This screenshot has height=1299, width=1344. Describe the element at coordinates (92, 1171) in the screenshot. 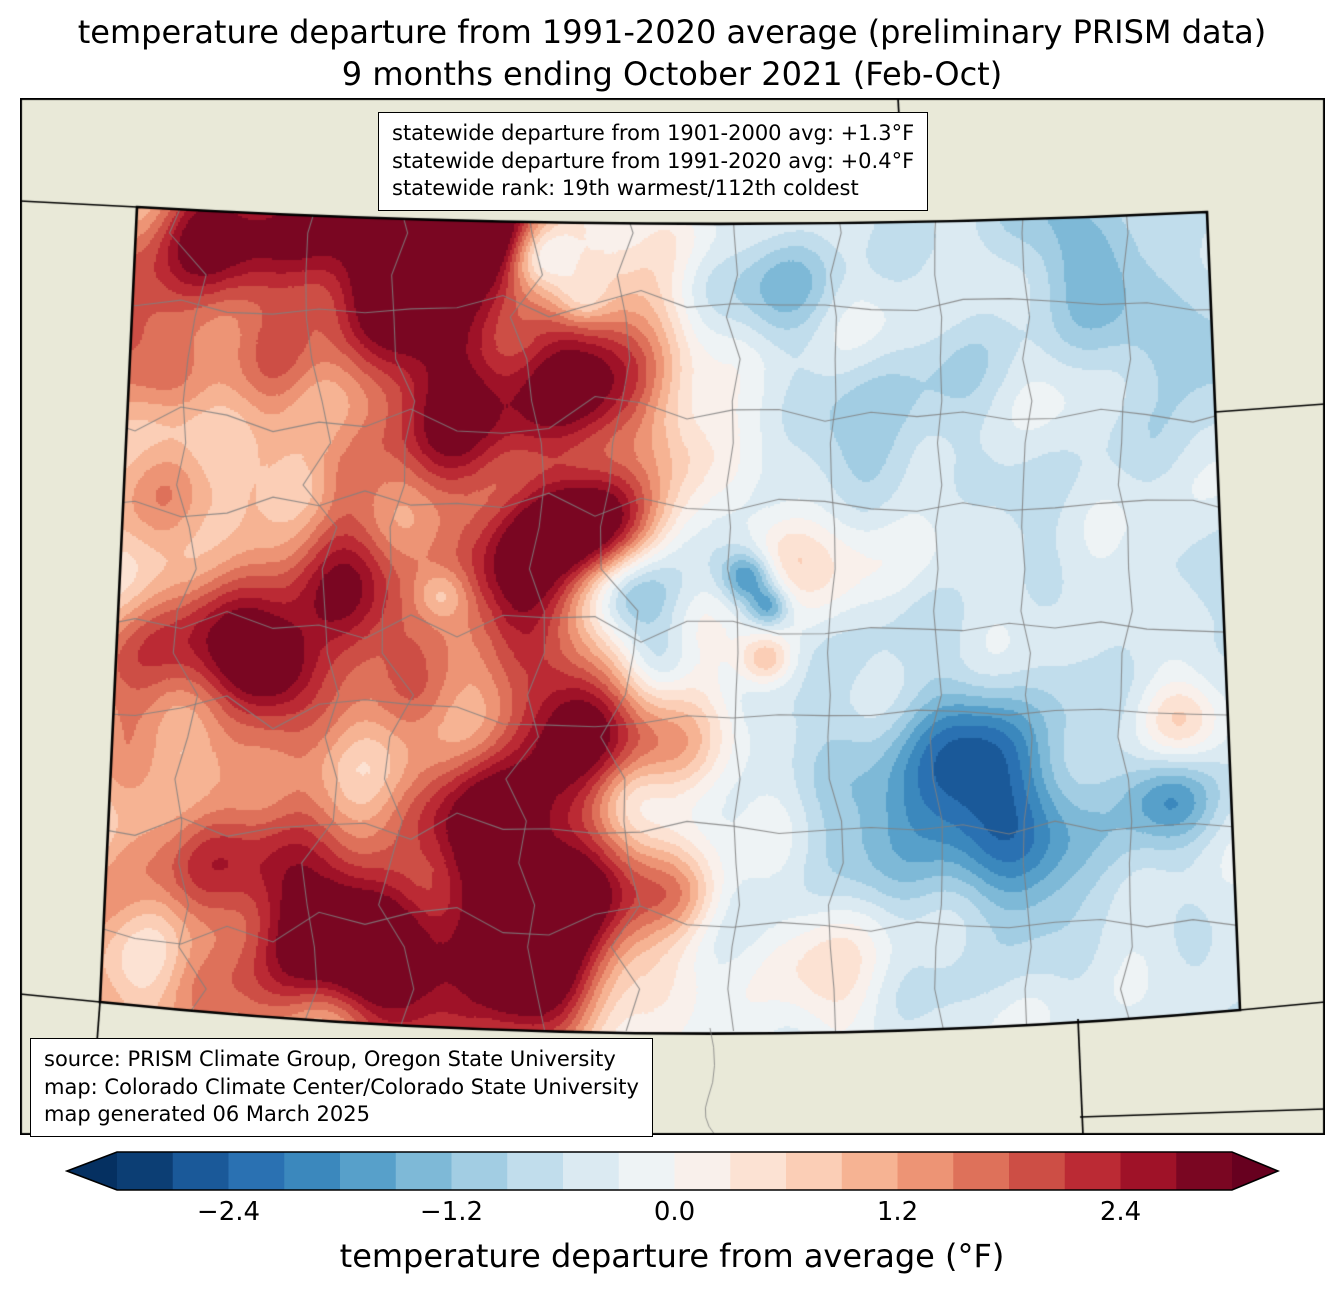

I see `colorbar-under-arrow` at that location.